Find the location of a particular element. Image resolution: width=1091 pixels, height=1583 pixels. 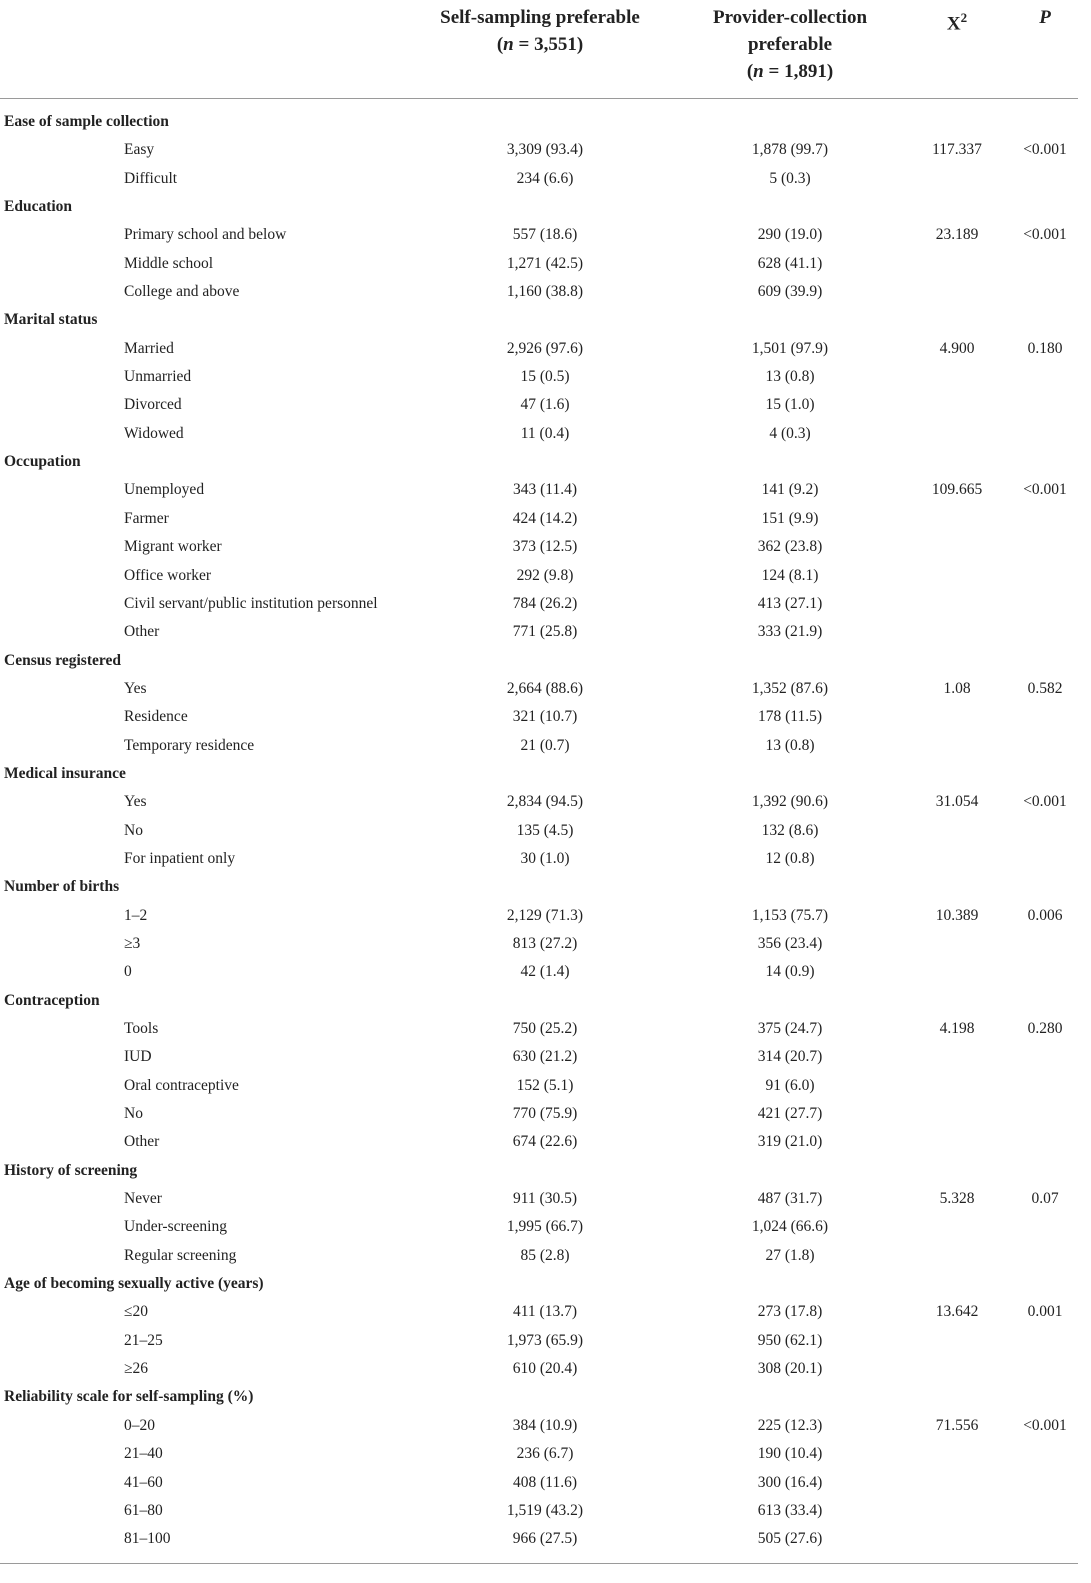

cell-self-sampling: 321 (10.7) is located at coordinates (545, 717).